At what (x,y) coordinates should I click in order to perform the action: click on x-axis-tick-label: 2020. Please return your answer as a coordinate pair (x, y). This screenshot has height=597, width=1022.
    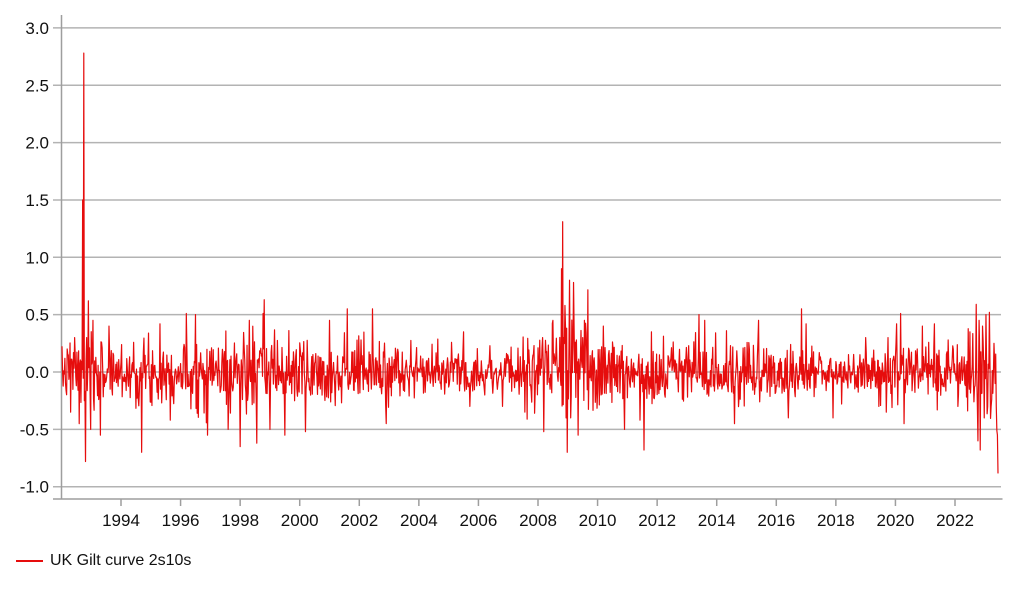
    Looking at the image, I should click on (896, 520).